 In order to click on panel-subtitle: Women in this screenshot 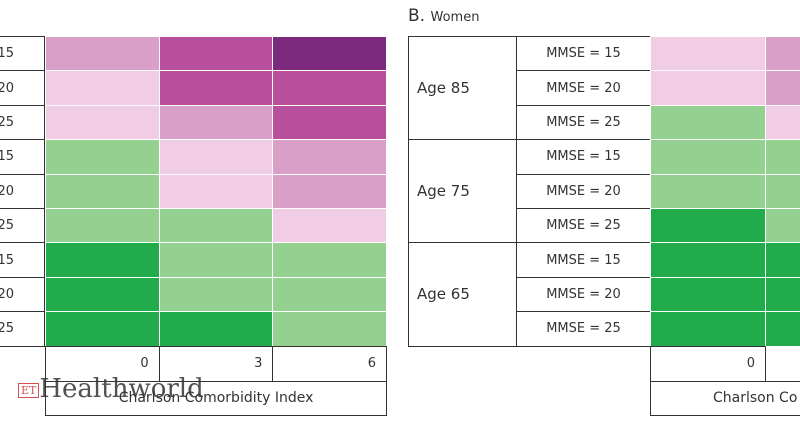, I will do `click(455, 17)`.